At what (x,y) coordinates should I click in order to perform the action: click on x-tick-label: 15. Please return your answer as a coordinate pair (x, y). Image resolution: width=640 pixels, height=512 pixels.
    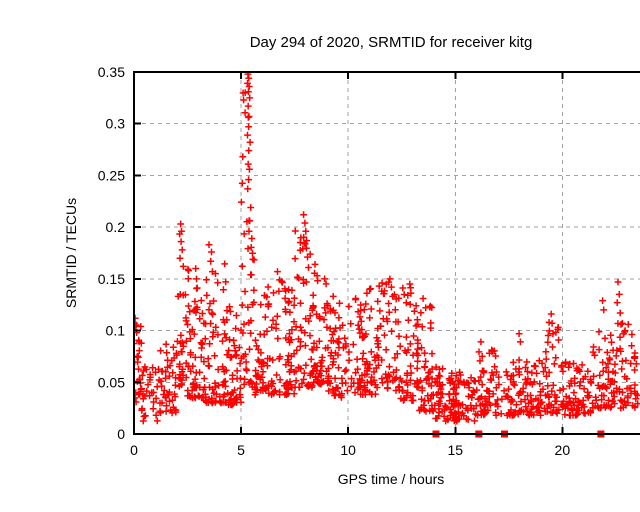
    Looking at the image, I should click on (455, 450).